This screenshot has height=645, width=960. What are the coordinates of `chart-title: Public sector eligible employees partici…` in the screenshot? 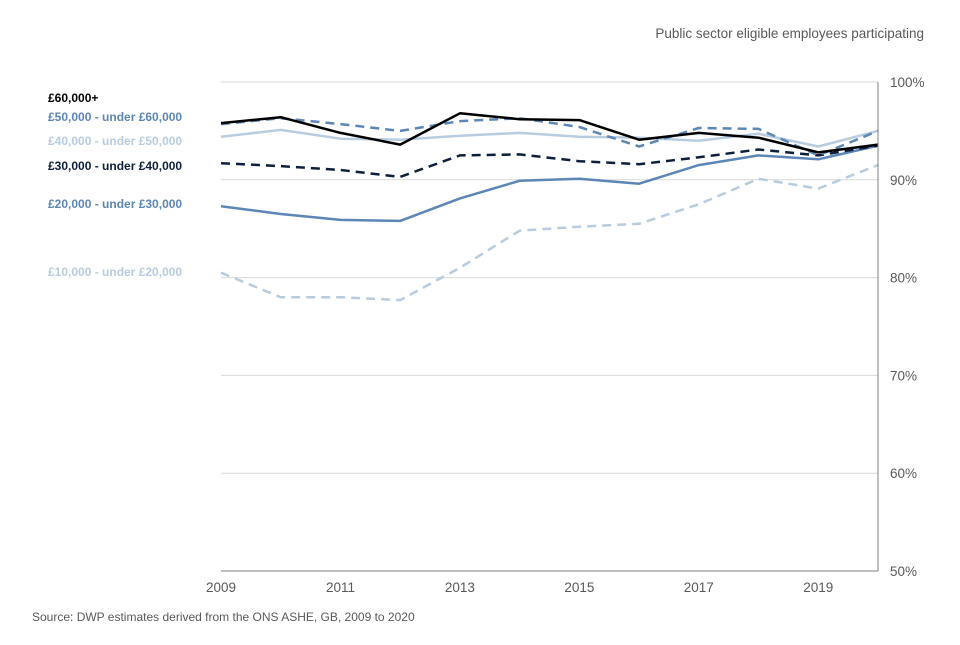 It's located at (789, 33).